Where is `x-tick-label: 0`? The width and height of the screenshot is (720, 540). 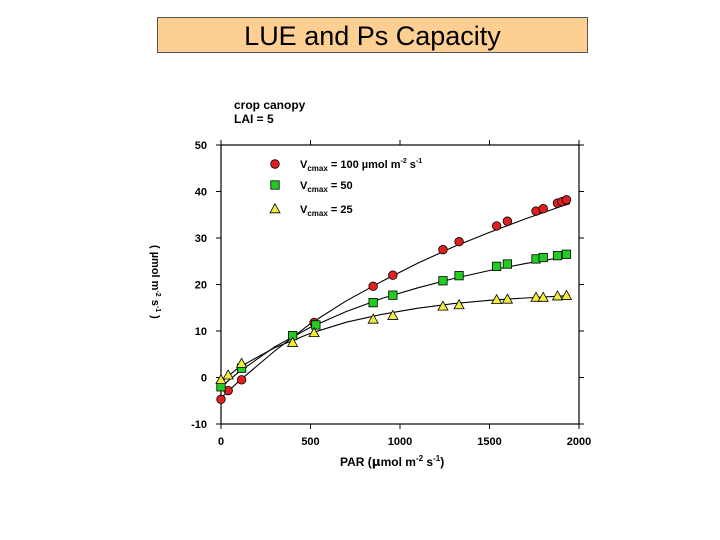 x-tick-label: 0 is located at coordinates (221, 442).